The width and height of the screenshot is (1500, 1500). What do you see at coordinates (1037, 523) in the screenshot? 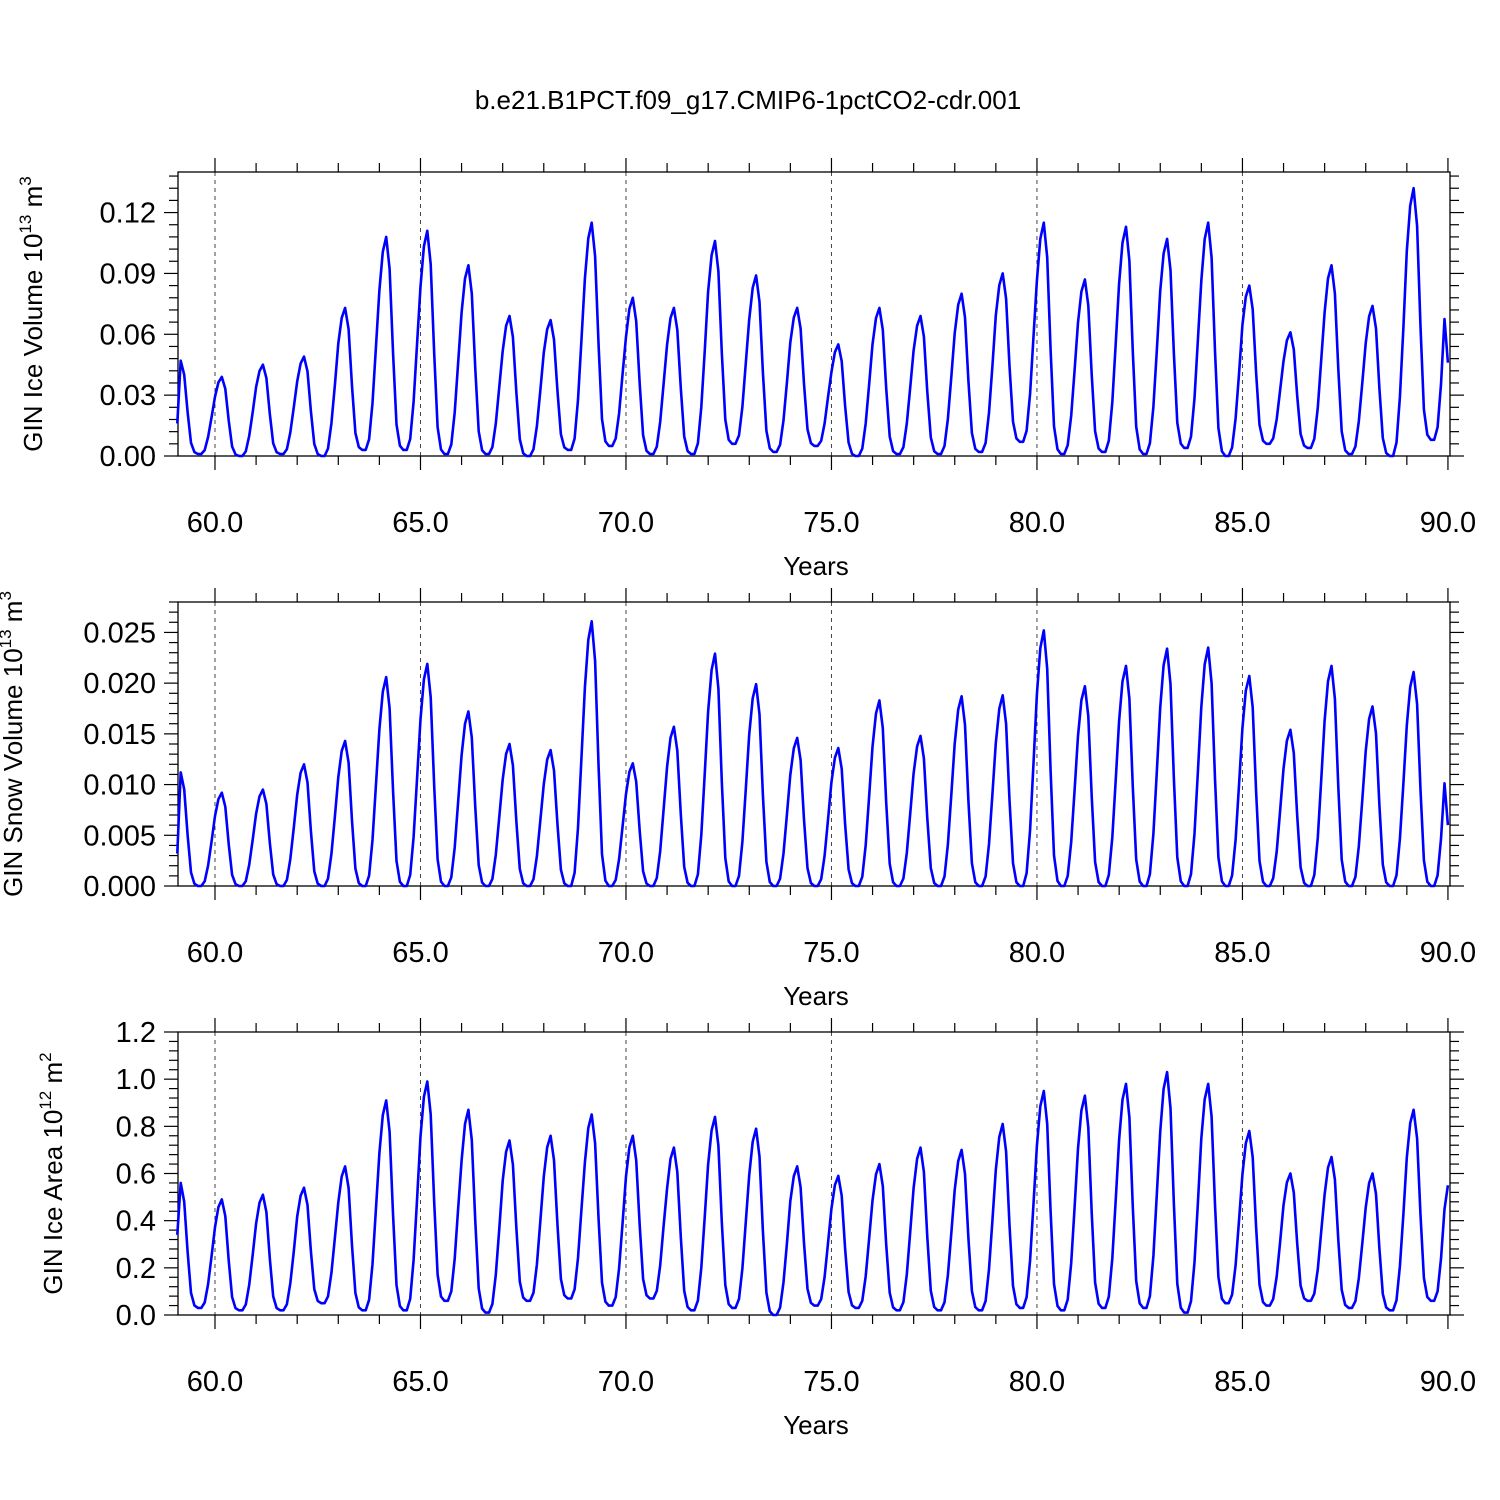
I see `ice-volume-x-tick-label: 80.0` at bounding box center [1037, 523].